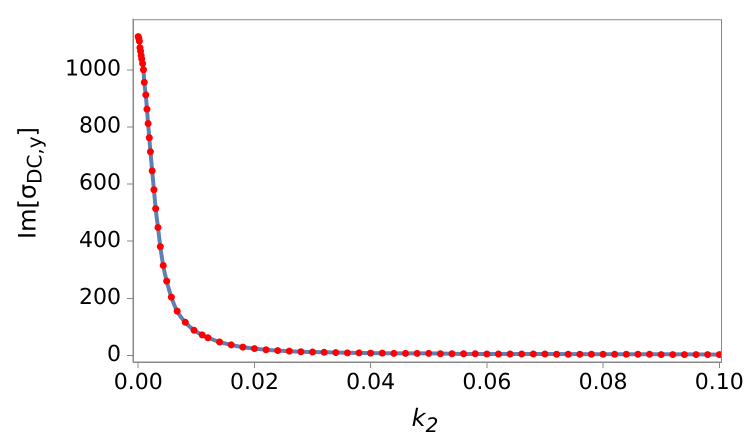 The width and height of the screenshot is (750, 448). What do you see at coordinates (425, 420) in the screenshot?
I see `x-axis-title: k$_{2}$` at bounding box center [425, 420].